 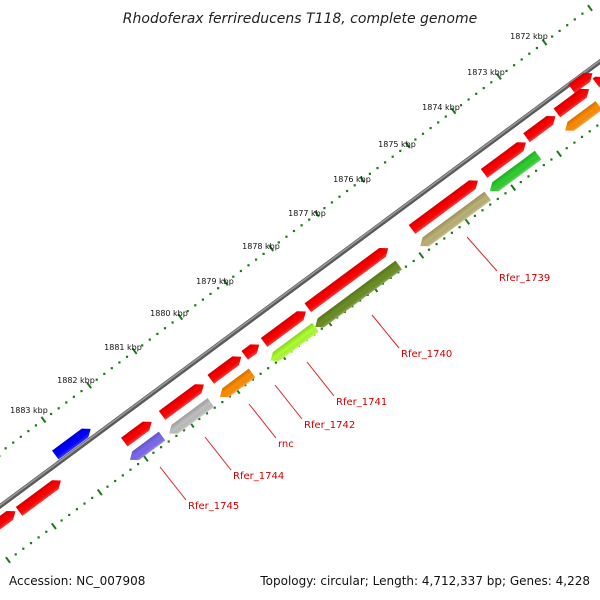 I want to click on gene-label-rfer-1741: Rfer_1741, so click(x=361, y=402).